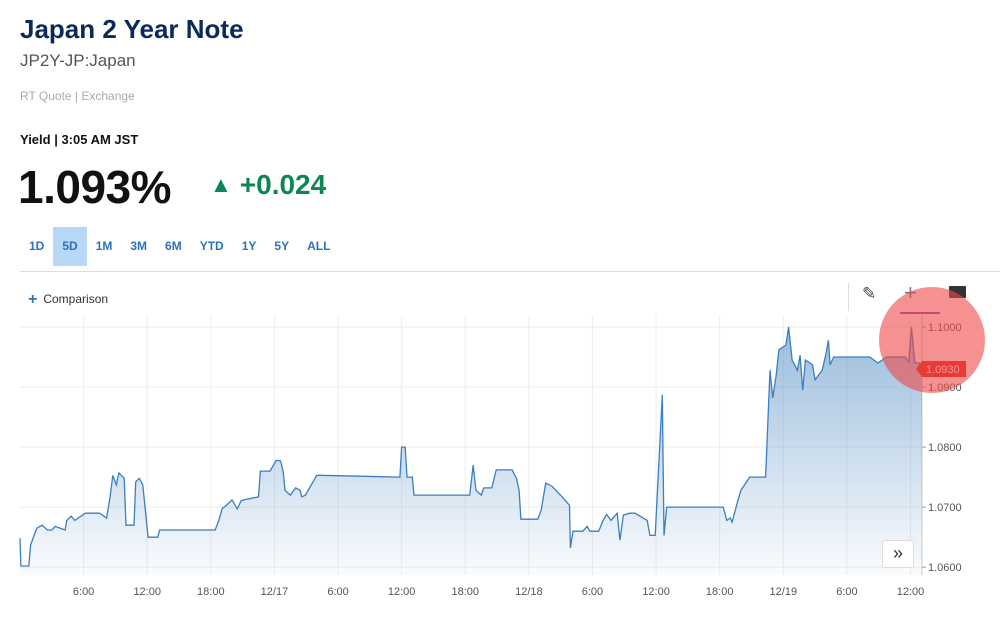 The image size is (1000, 625). Describe the element at coordinates (37, 246) in the screenshot. I see `tab-1d: 1D` at that location.